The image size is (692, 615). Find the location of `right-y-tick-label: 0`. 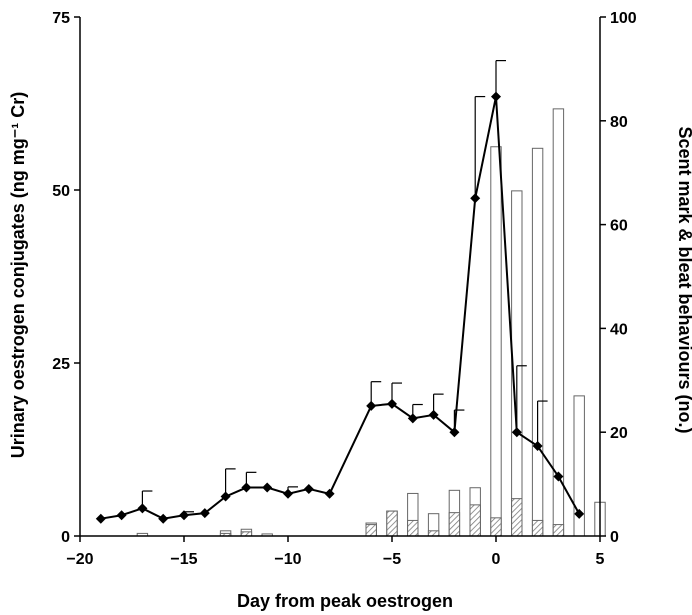

right-y-tick-label: 0 is located at coordinates (614, 537).